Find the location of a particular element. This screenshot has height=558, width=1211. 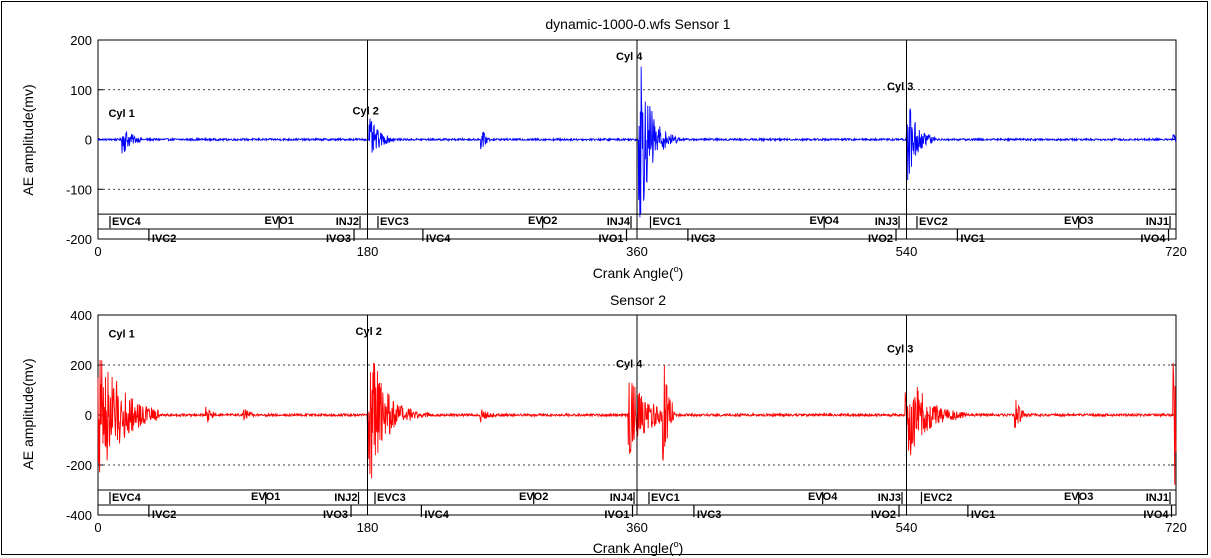

sensor2-event-label: IVO4 is located at coordinates (1156, 515).